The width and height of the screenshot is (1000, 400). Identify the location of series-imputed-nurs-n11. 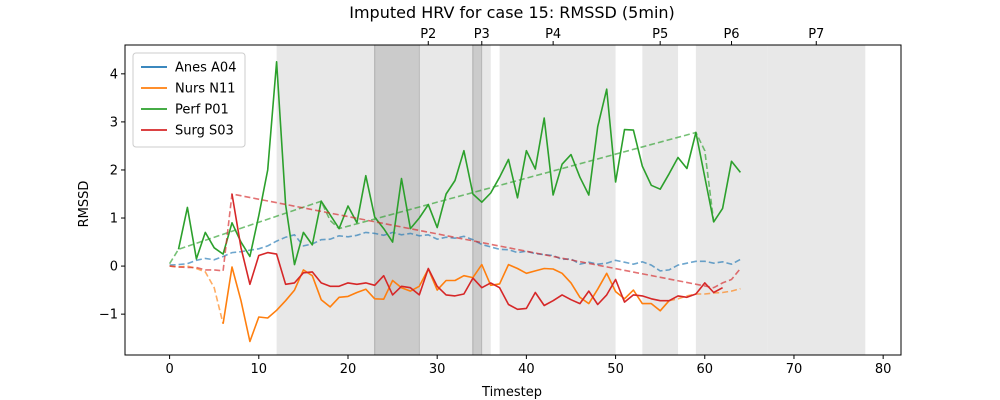
(455, 294).